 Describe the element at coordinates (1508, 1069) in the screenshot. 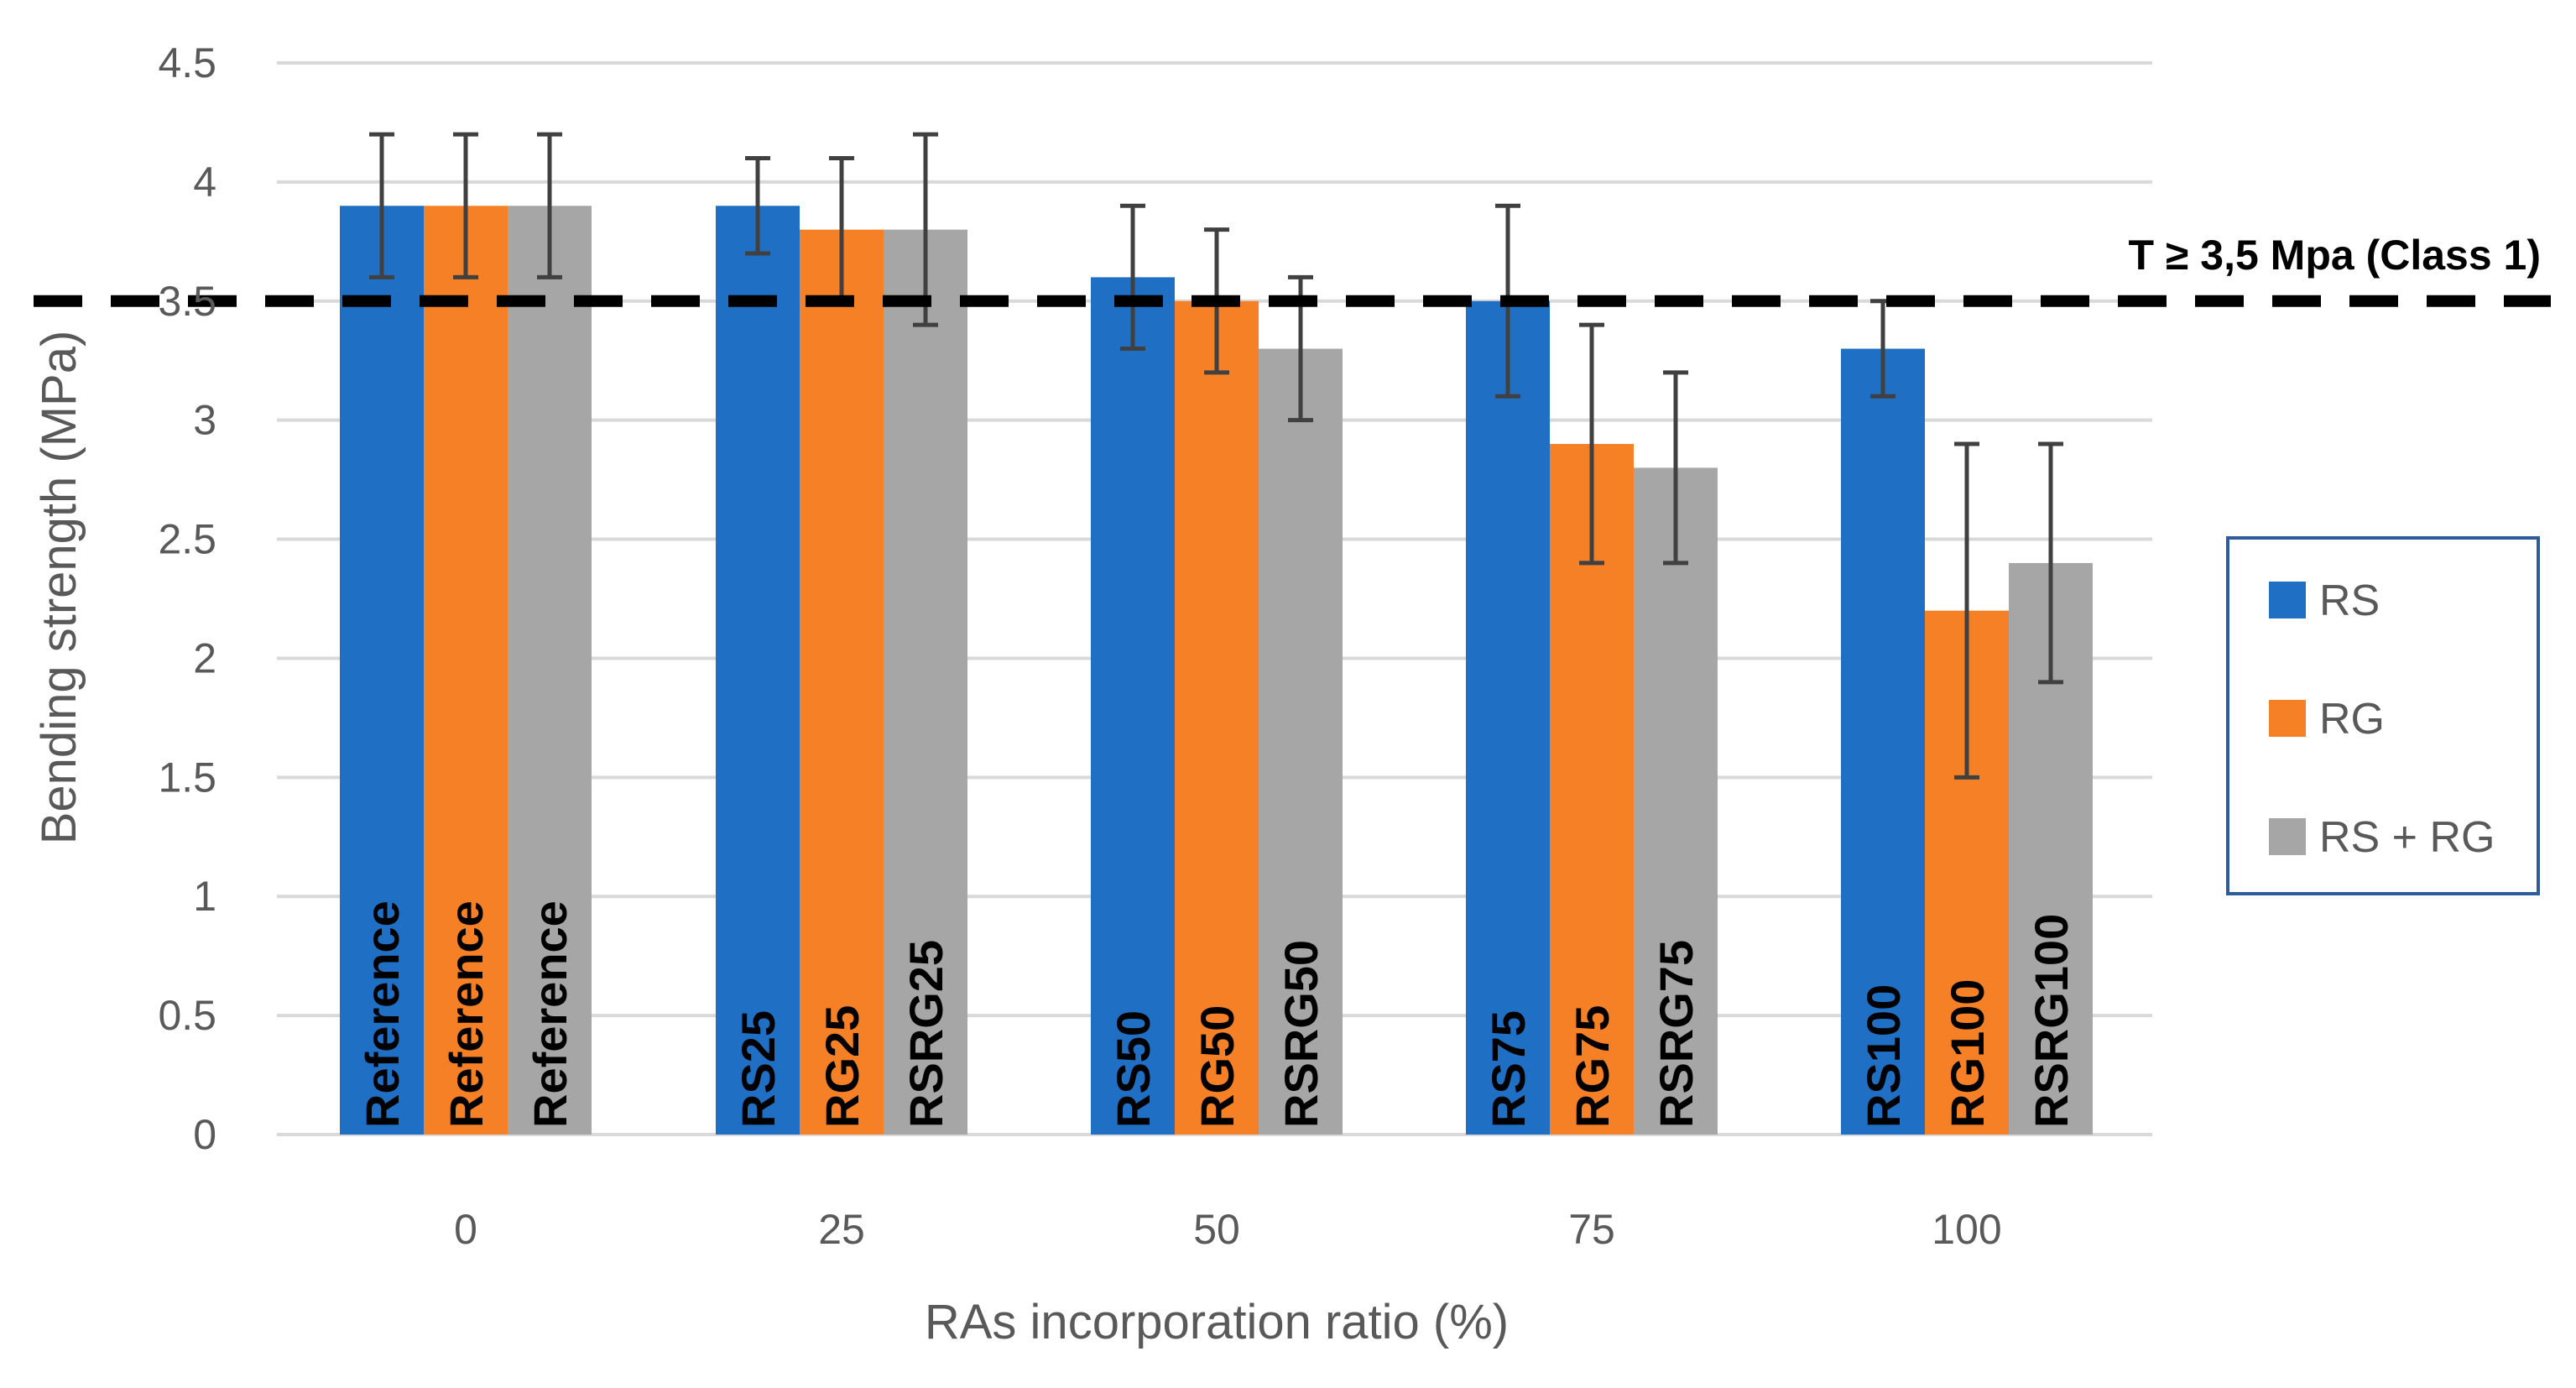

I see `bar-label: RS75` at that location.